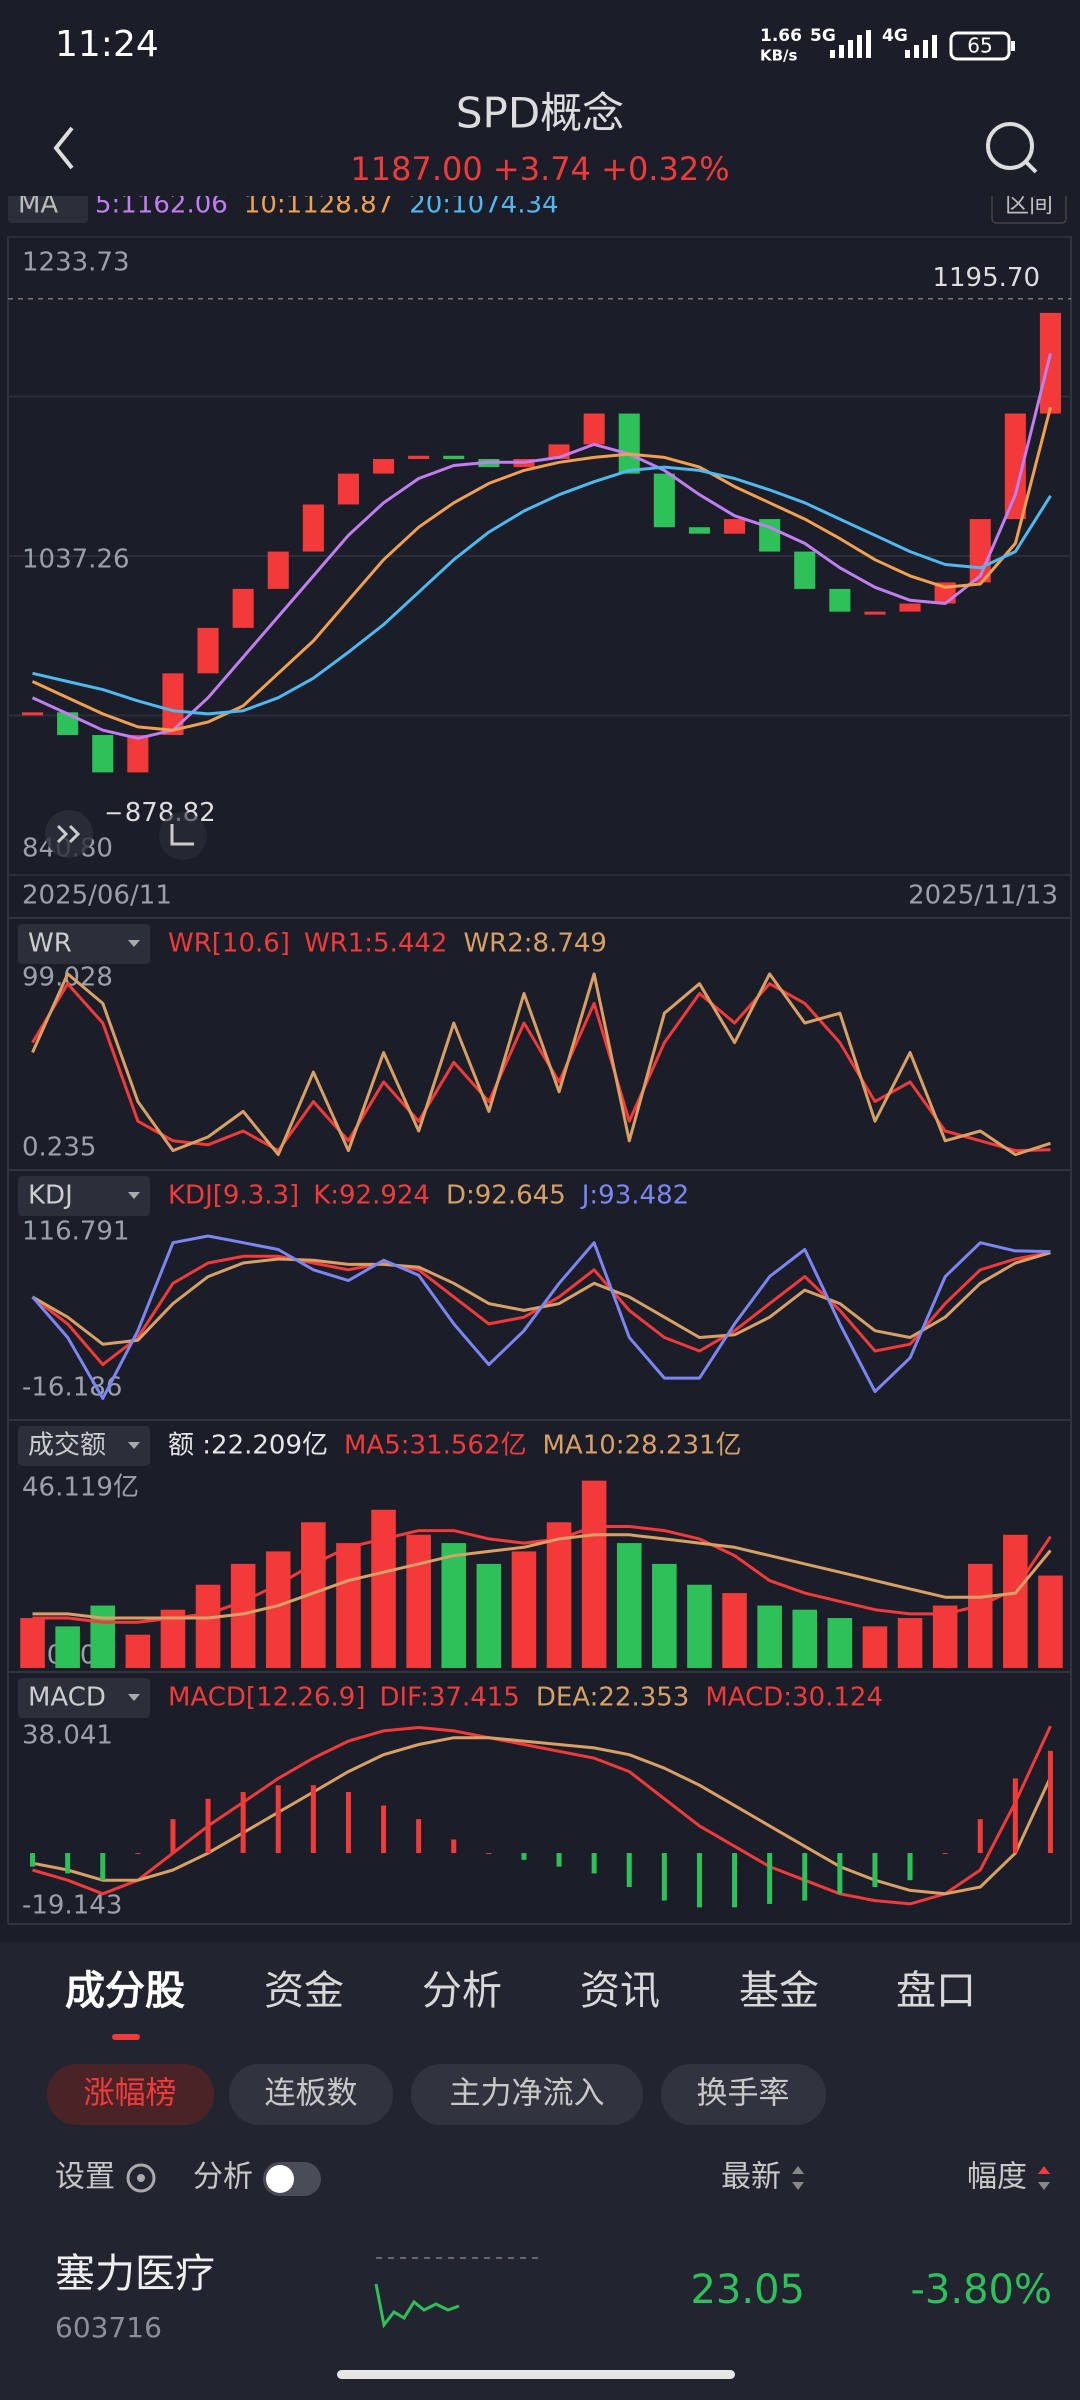 Image resolution: width=1080 pixels, height=2400 pixels. What do you see at coordinates (72, 1906) in the screenshot?
I see `y-tick-label: -19.143` at bounding box center [72, 1906].